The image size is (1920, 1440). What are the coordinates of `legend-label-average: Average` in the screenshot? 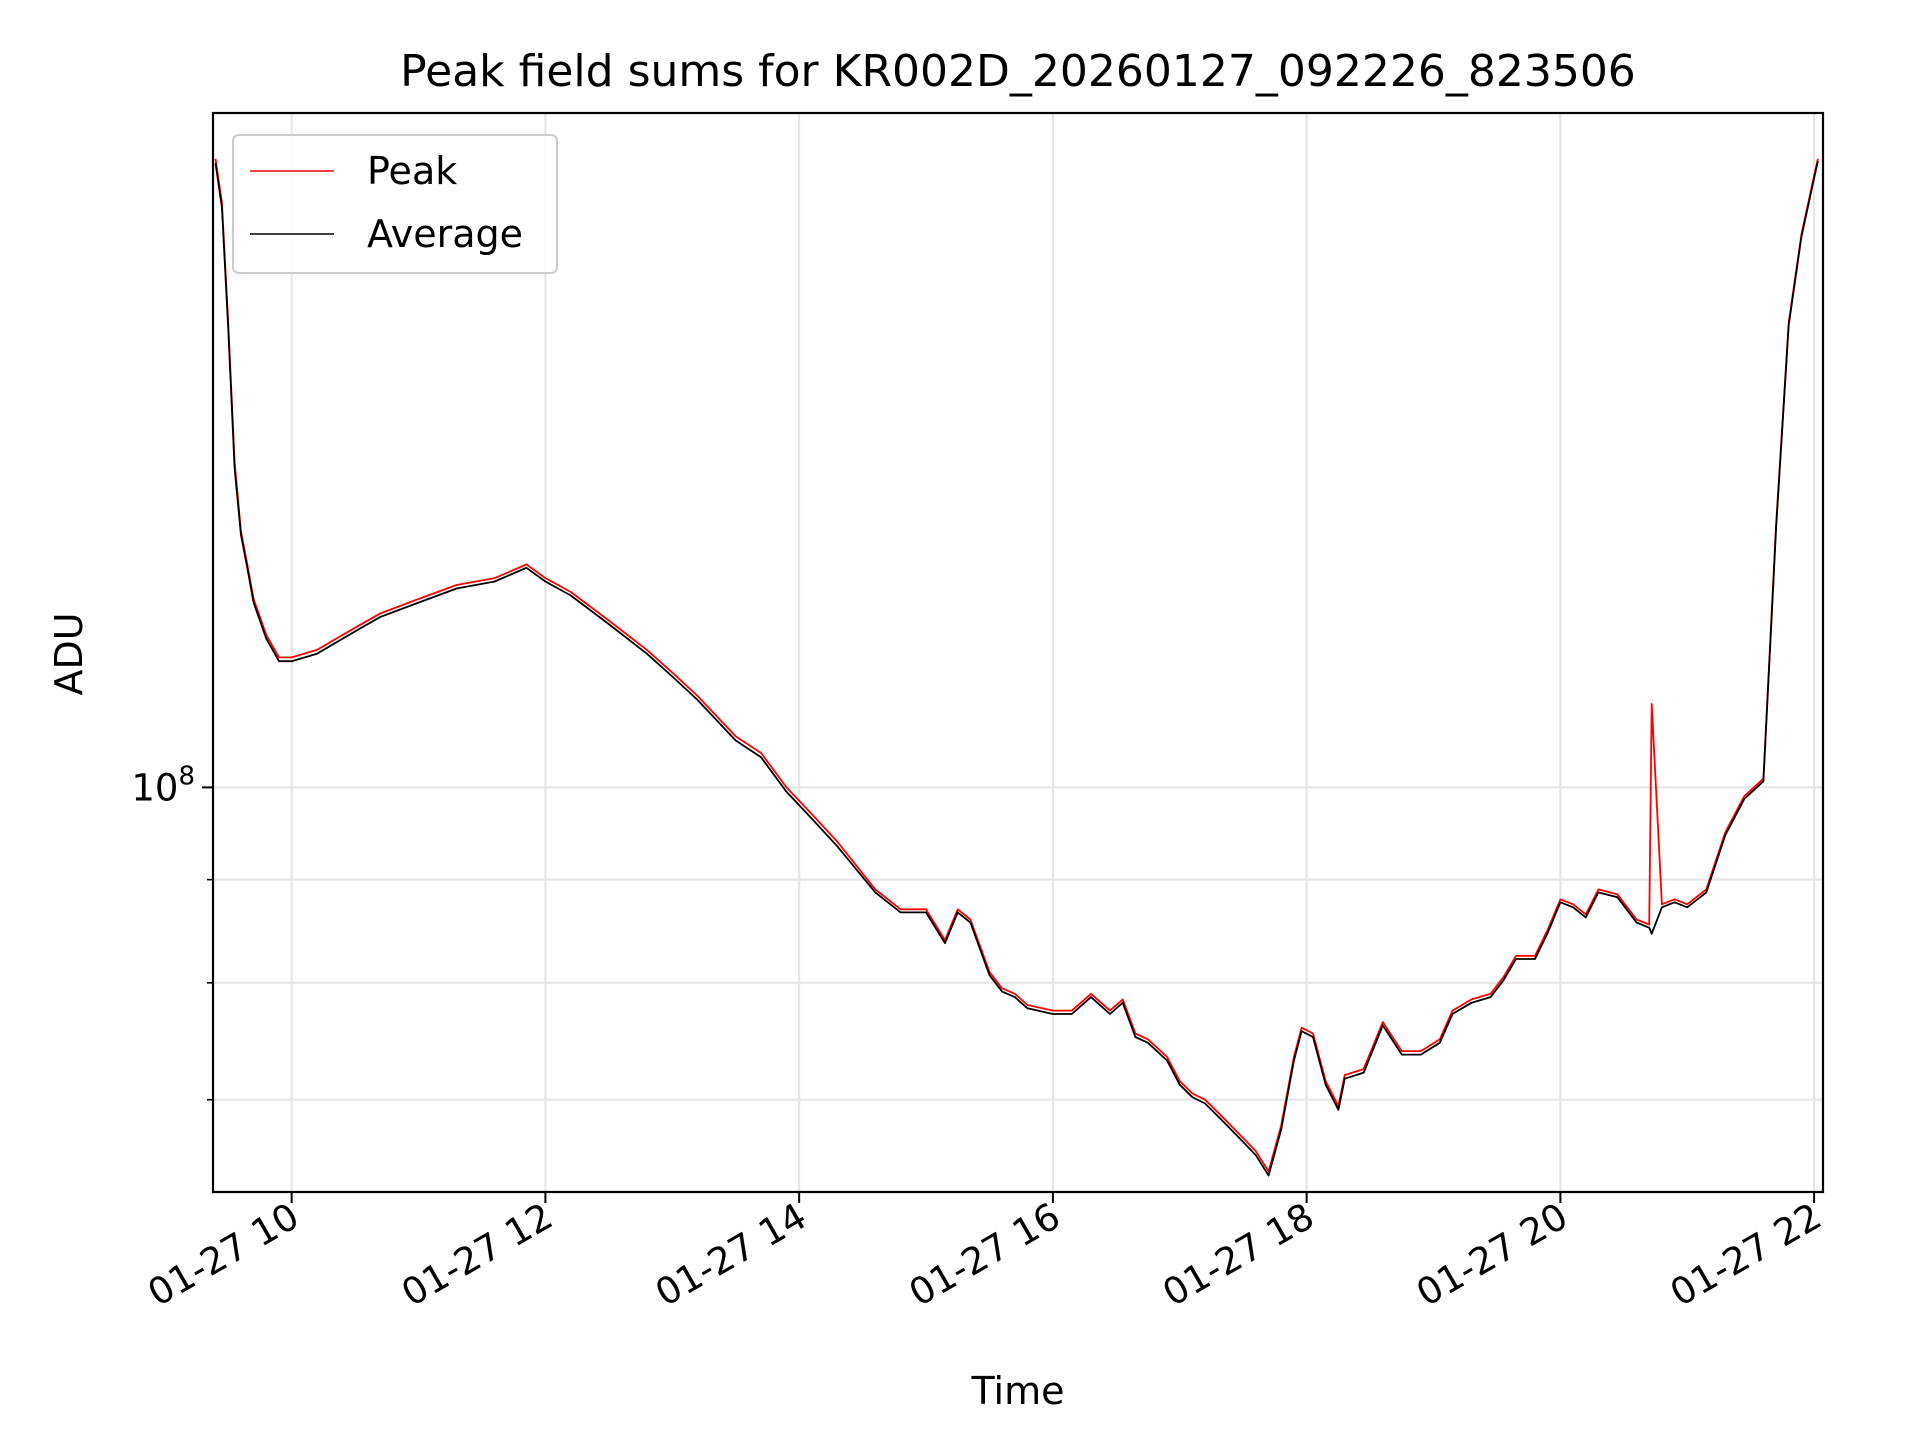 It's located at (445, 234).